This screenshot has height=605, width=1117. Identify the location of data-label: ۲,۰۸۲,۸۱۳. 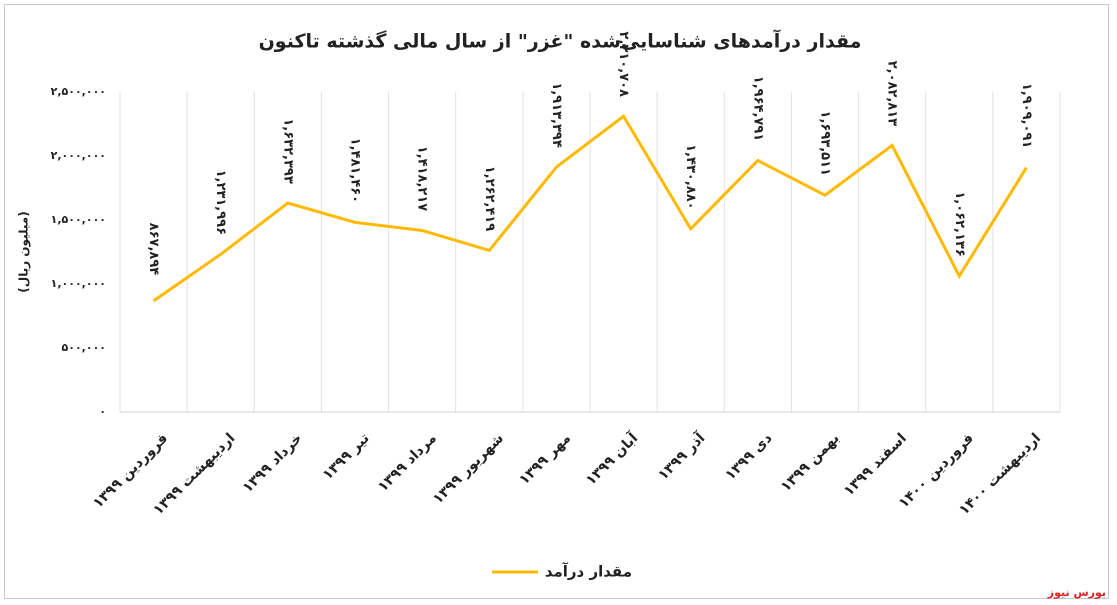
(892, 93).